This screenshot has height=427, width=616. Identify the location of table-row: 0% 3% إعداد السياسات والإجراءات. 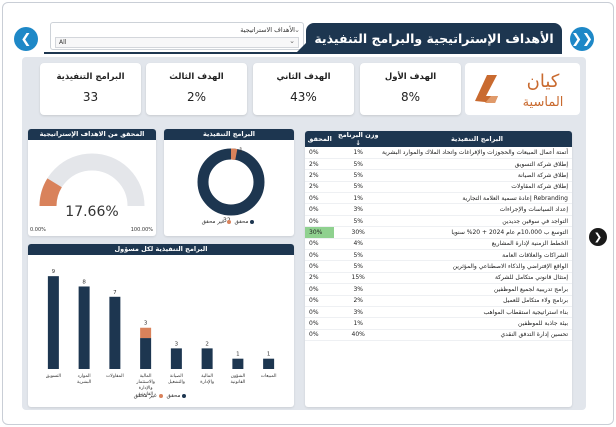
(438, 209).